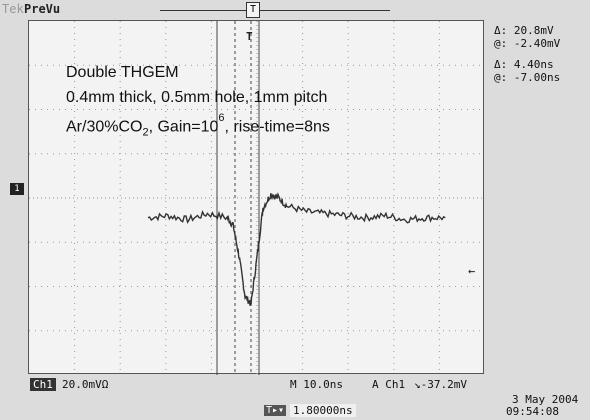 Image resolution: width=590 pixels, height=420 pixels. I want to click on trigger-time-marker: T, so click(249, 36).